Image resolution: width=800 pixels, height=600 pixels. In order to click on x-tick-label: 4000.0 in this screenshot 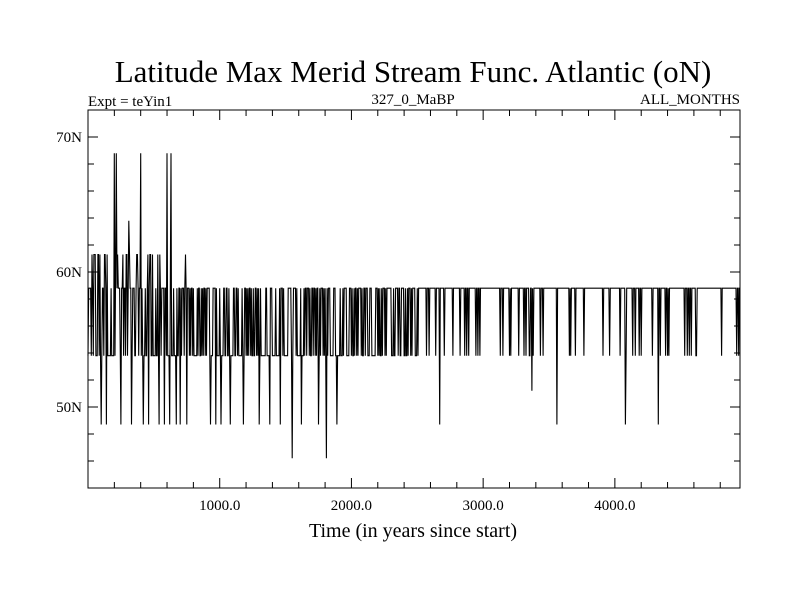, I will do `click(614, 506)`.